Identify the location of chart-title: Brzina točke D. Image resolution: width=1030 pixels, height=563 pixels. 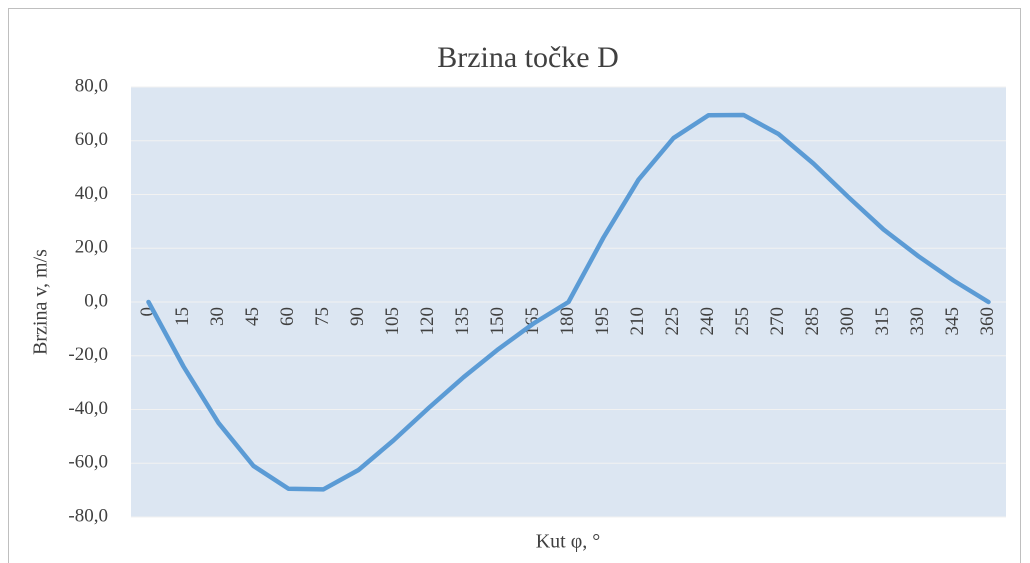
(528, 57).